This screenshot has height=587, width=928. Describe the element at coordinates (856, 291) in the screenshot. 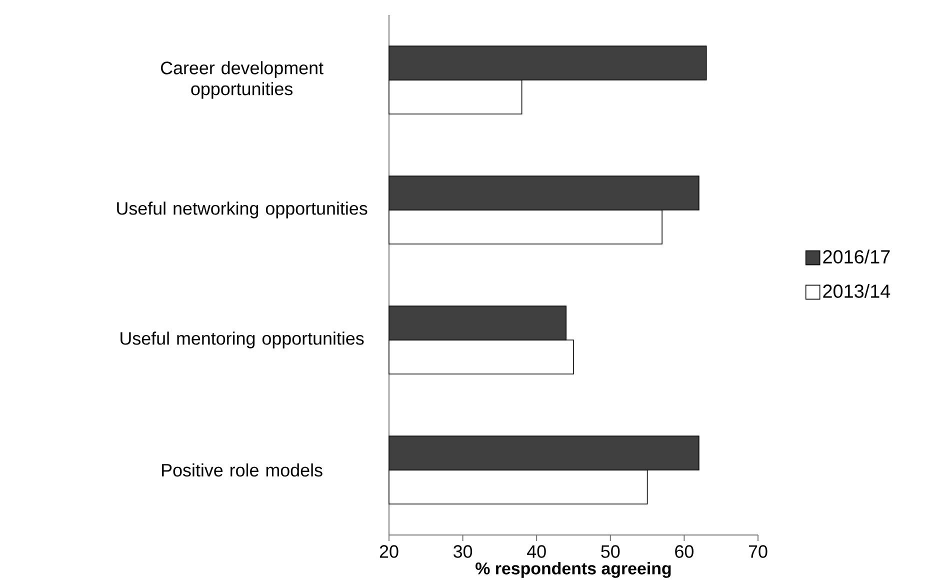

I see `legend-label: 2013/14` at that location.